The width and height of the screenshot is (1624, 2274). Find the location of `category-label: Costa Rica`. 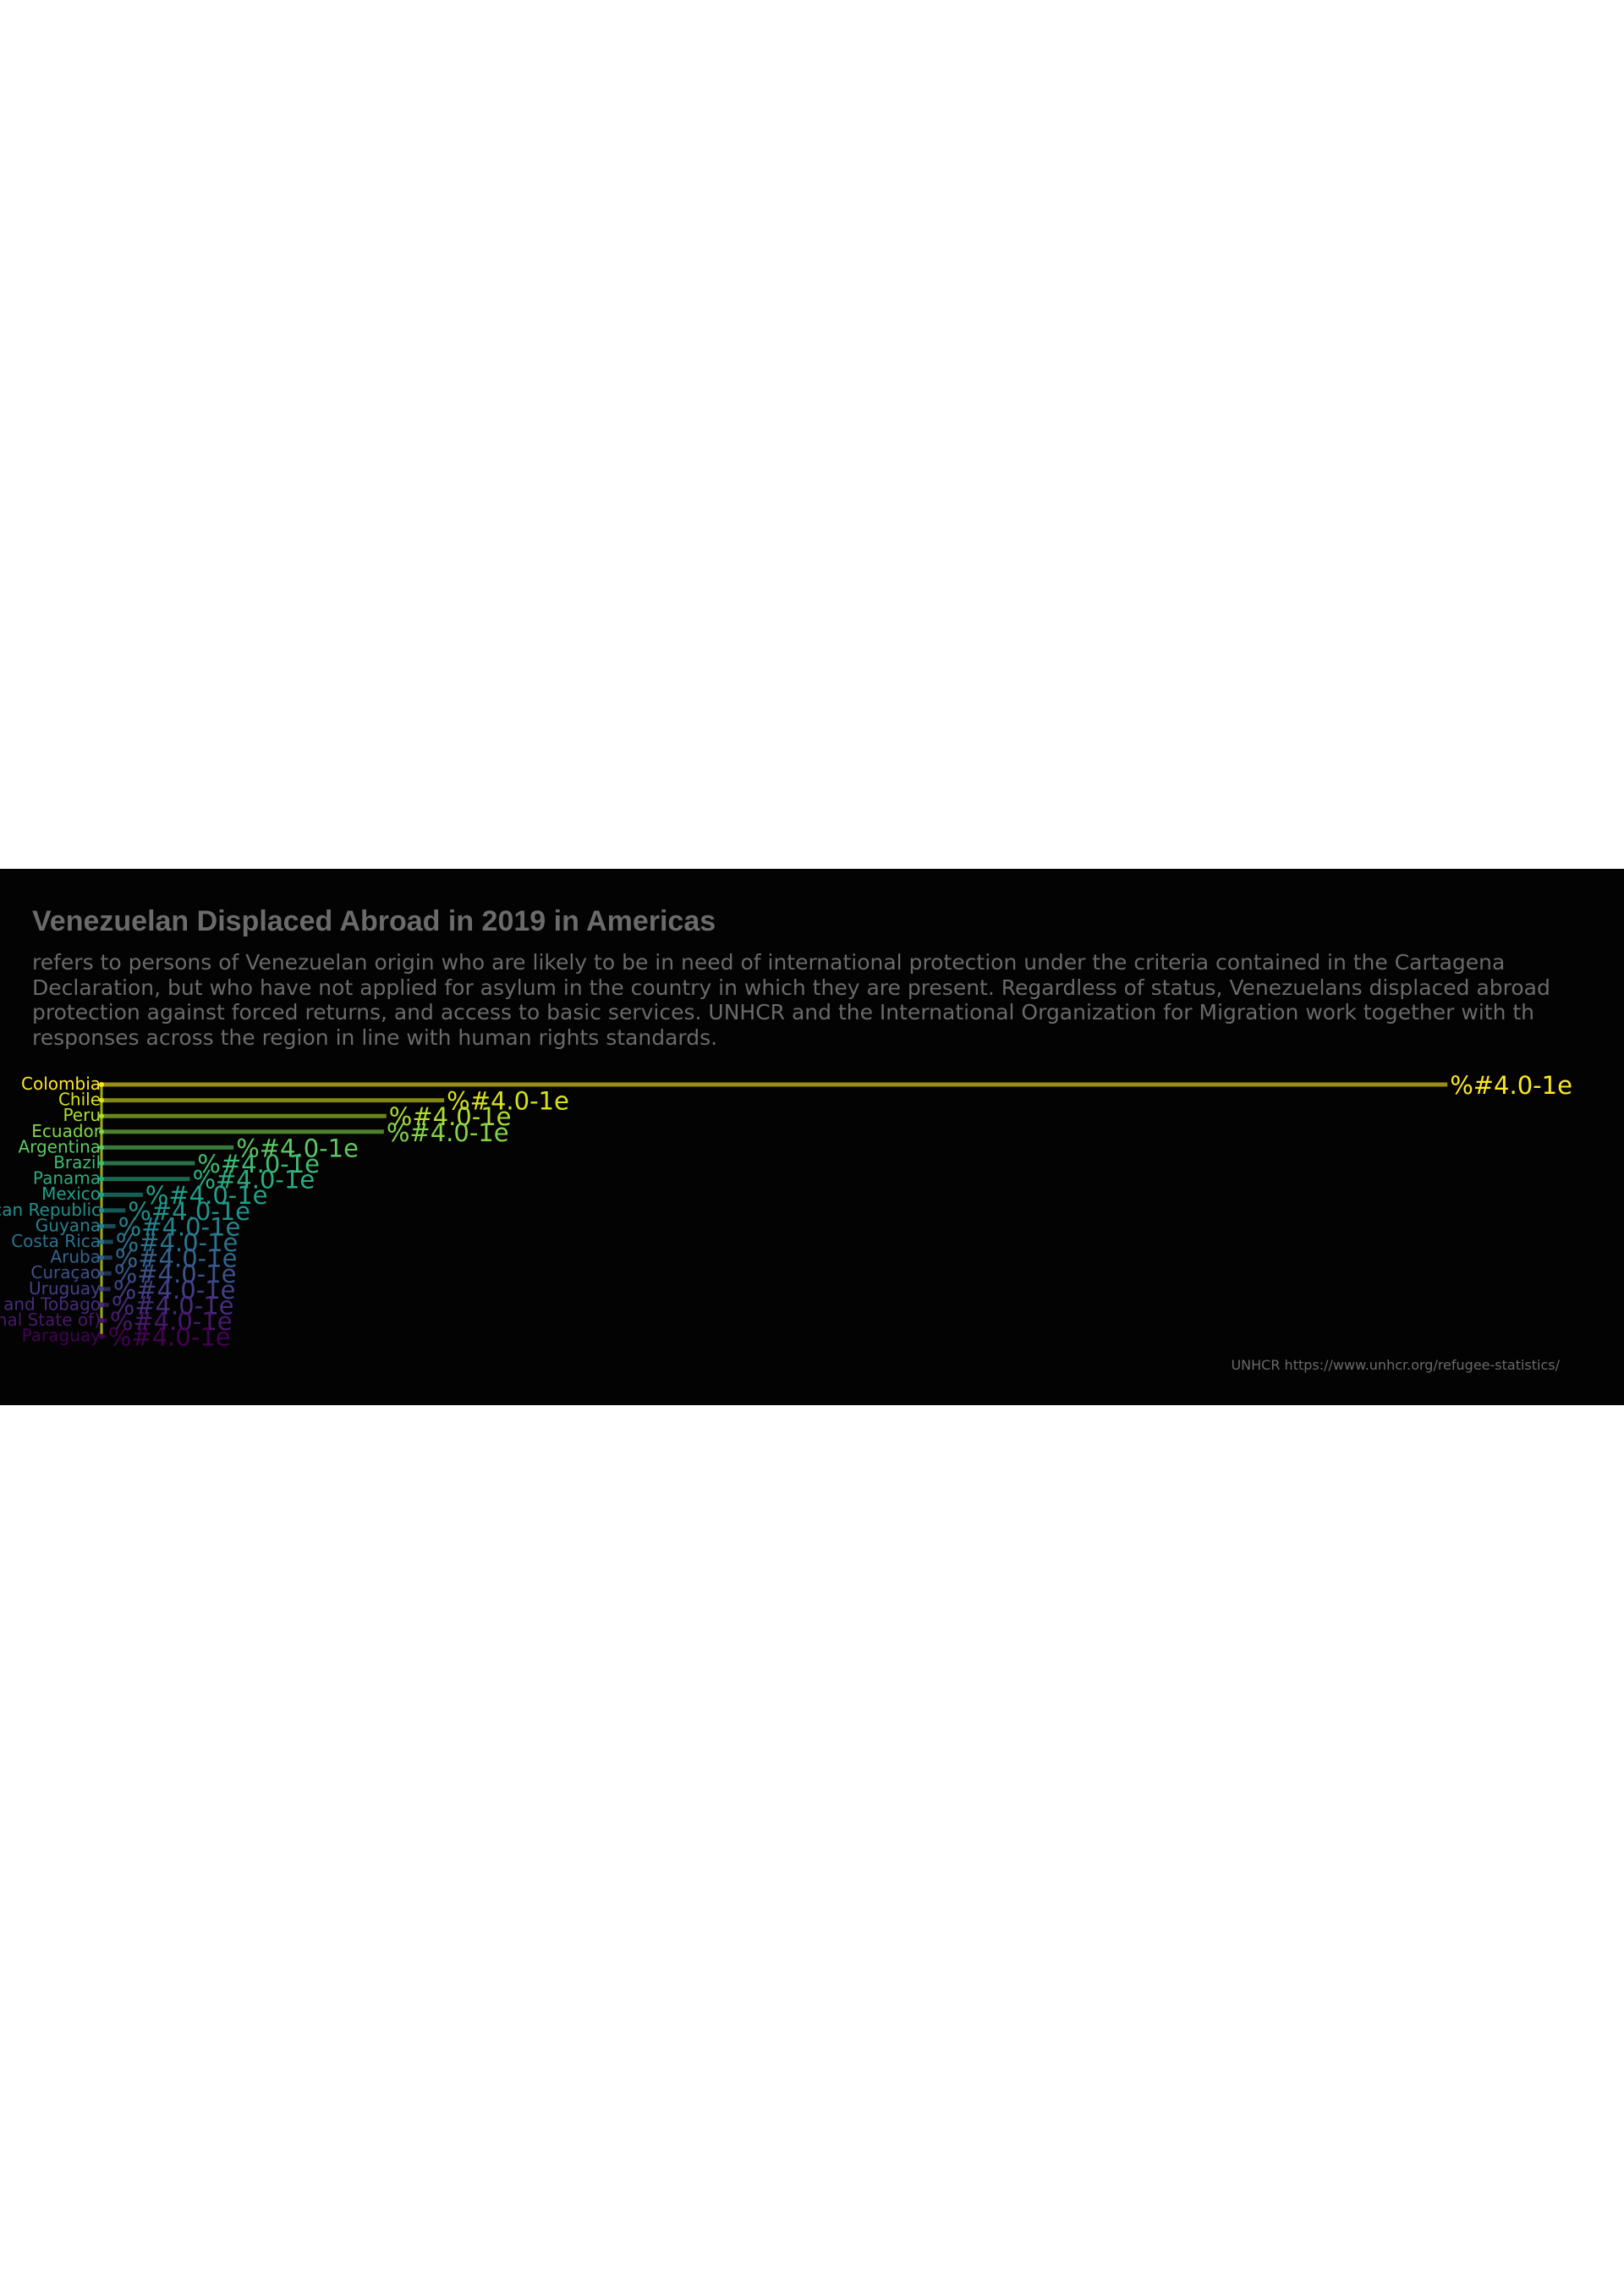

category-label: Costa Rica is located at coordinates (56, 1241).